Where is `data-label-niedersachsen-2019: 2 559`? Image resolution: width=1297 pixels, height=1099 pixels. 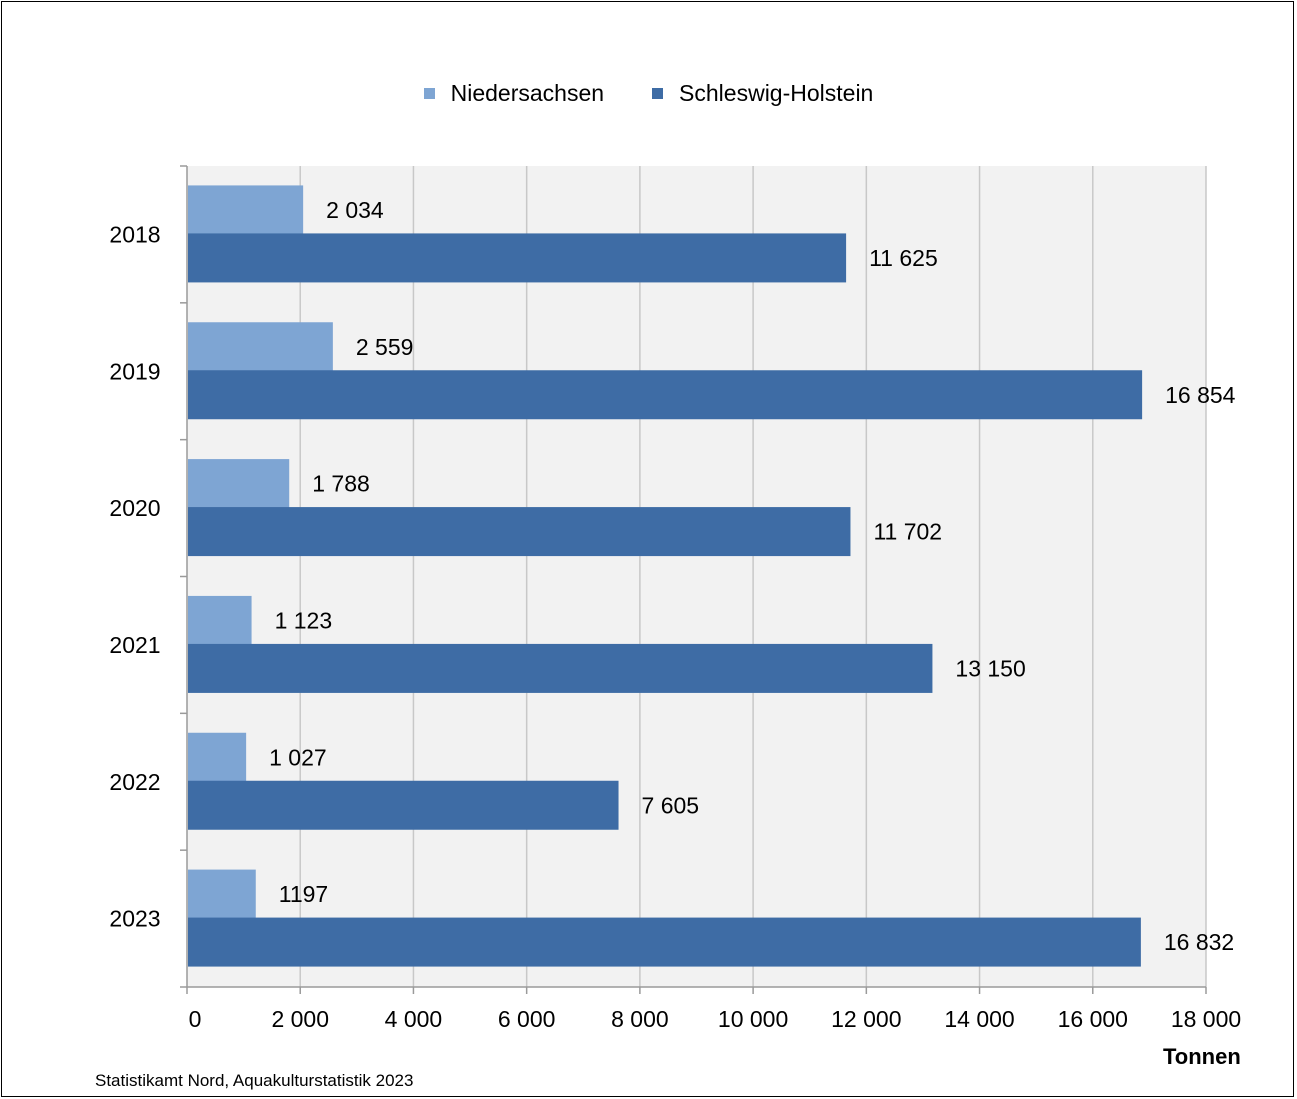 data-label-niedersachsen-2019: 2 559 is located at coordinates (385, 347).